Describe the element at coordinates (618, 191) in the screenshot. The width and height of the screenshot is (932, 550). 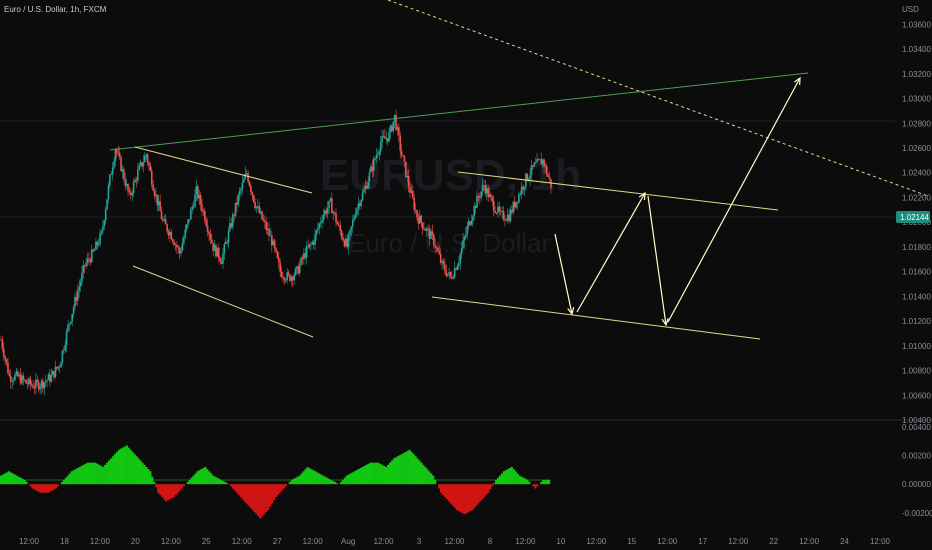
I see `channel-top-line` at that location.